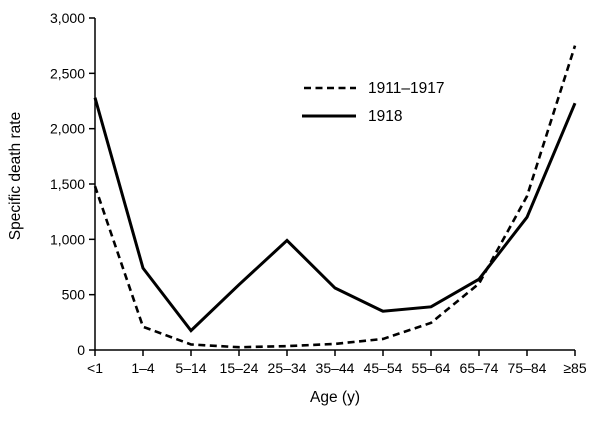  I want to click on x-tick-label: ≥85, so click(574, 368).